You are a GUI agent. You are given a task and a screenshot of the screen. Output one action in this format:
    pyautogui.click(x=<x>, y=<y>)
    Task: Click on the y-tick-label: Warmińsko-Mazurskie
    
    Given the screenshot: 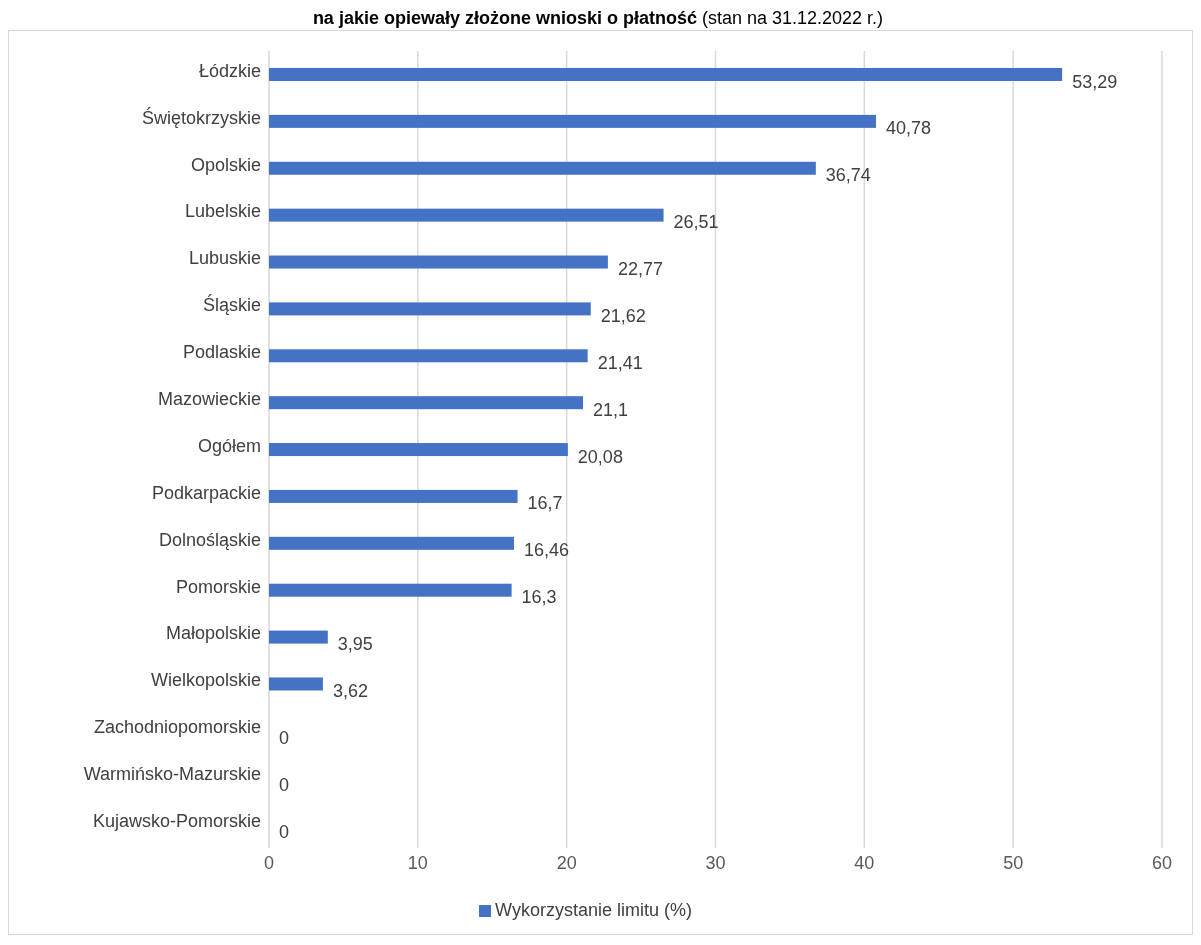 What is the action you would take?
    pyautogui.click(x=172, y=774)
    